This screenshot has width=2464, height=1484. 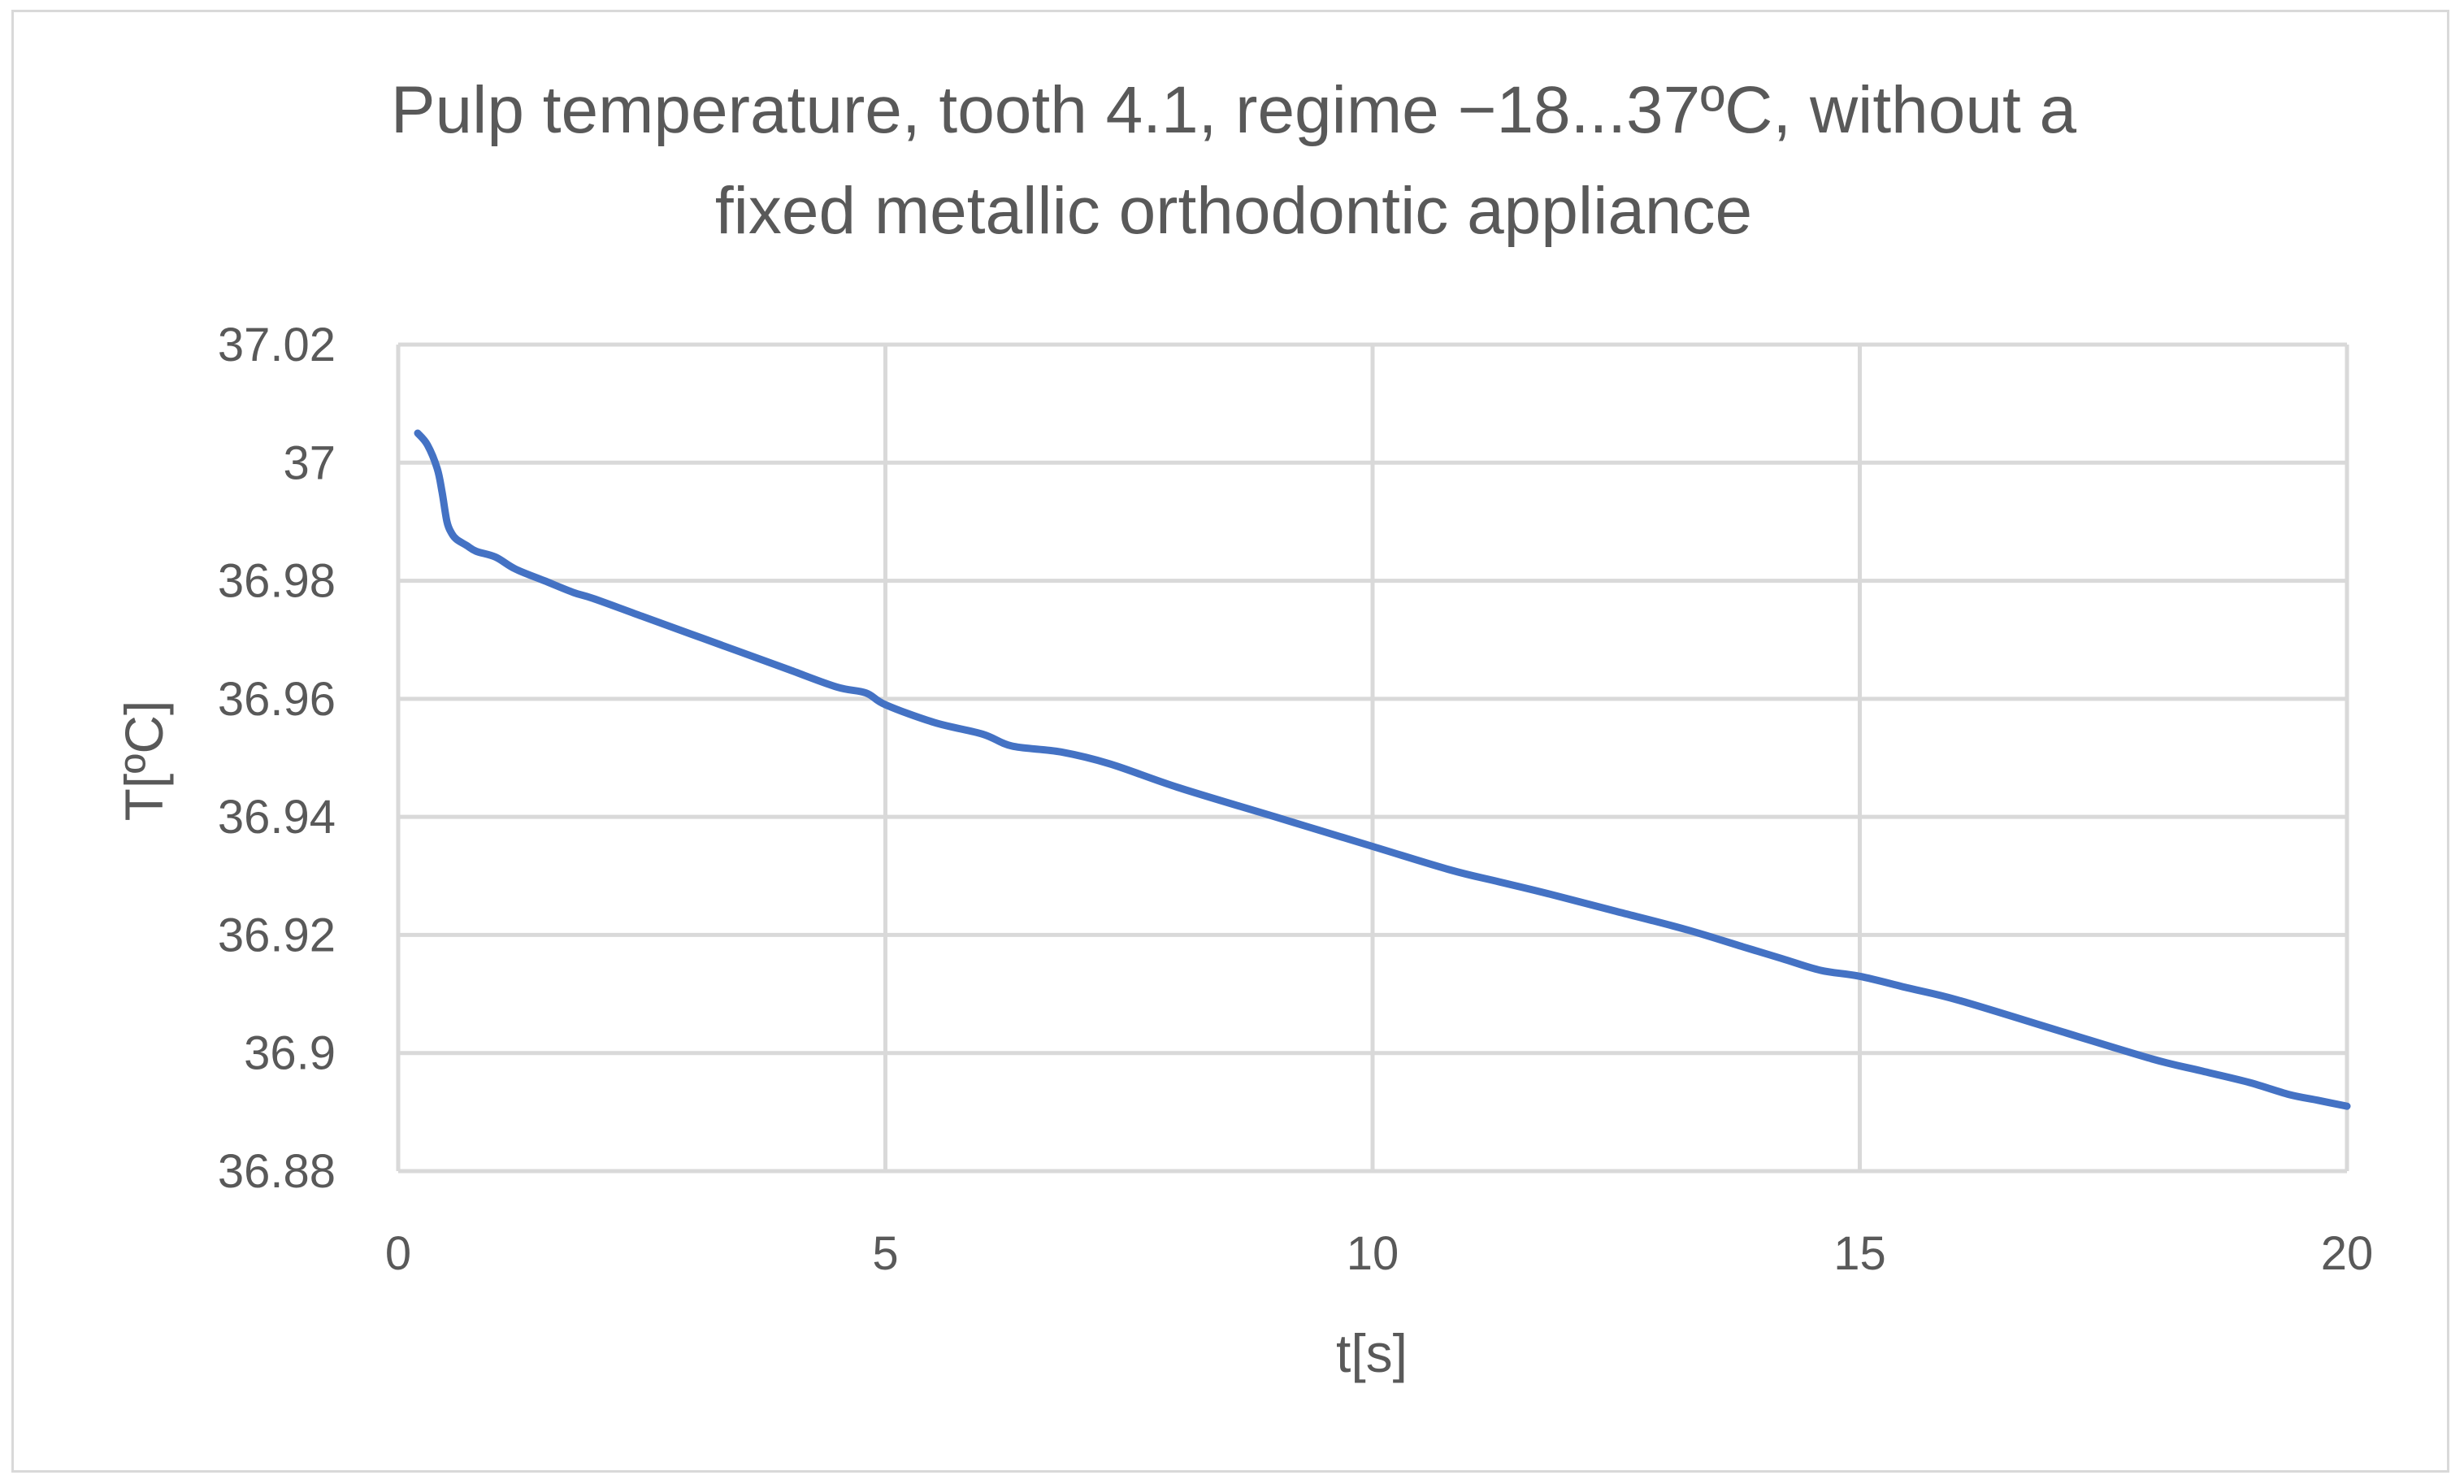 I want to click on x-tick-label: 15, so click(x=1859, y=1253).